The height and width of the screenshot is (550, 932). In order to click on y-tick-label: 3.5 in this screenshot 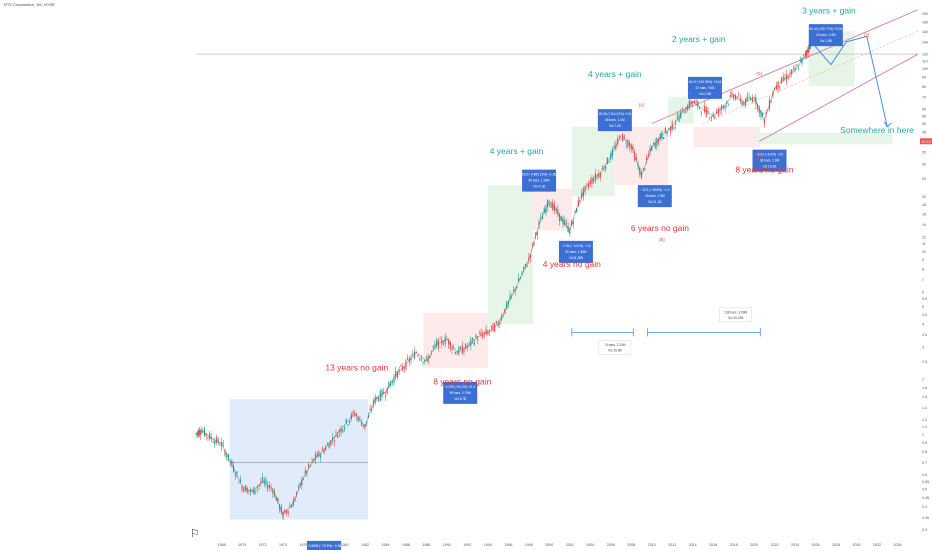, I will do `click(924, 335)`.